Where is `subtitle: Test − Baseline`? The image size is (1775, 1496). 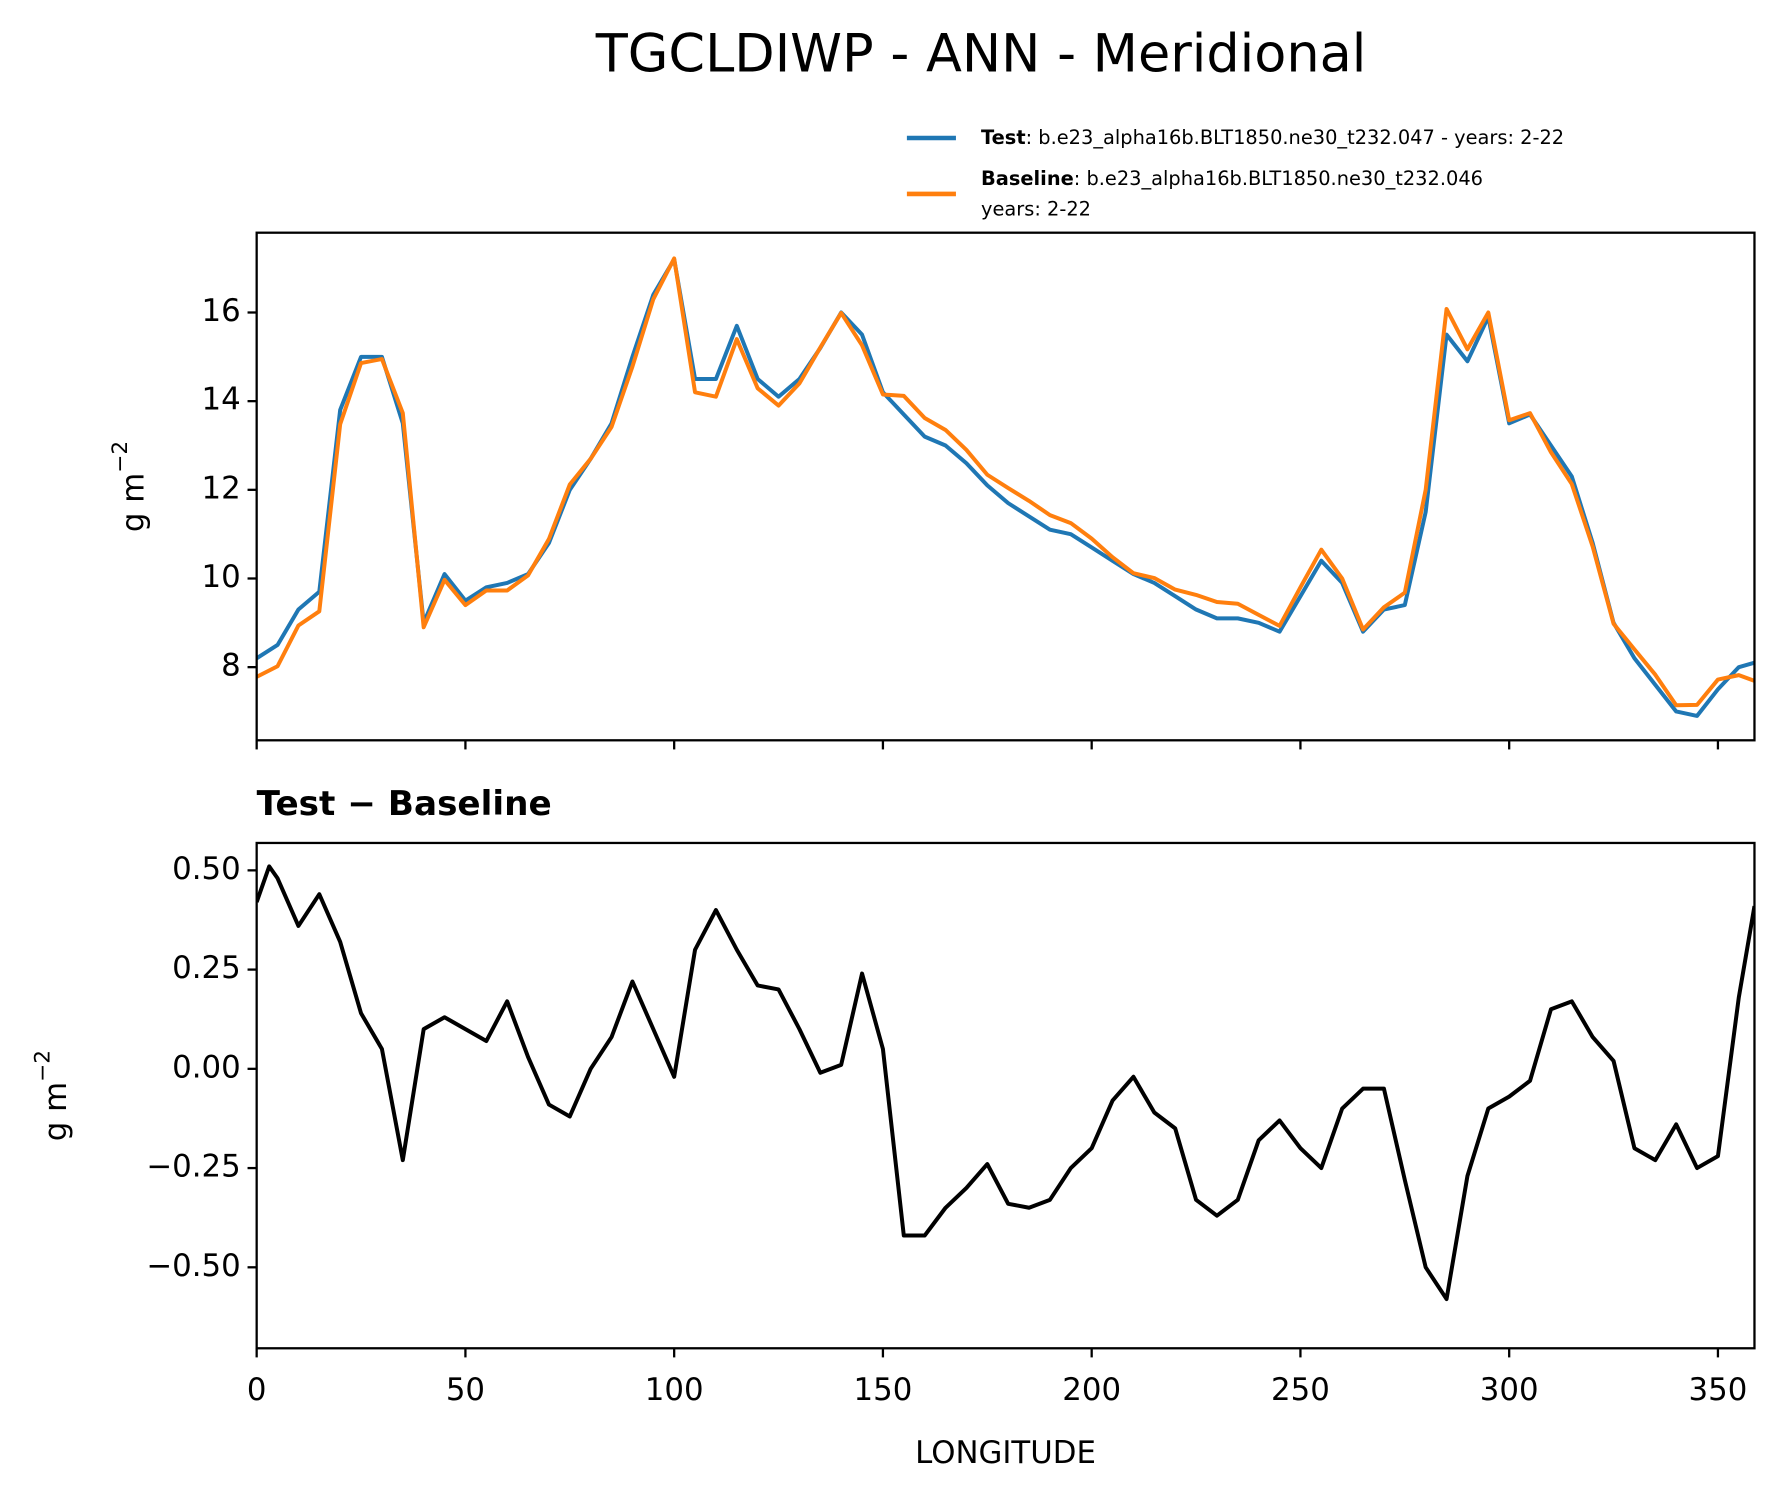 subtitle: Test − Baseline is located at coordinates (404, 804).